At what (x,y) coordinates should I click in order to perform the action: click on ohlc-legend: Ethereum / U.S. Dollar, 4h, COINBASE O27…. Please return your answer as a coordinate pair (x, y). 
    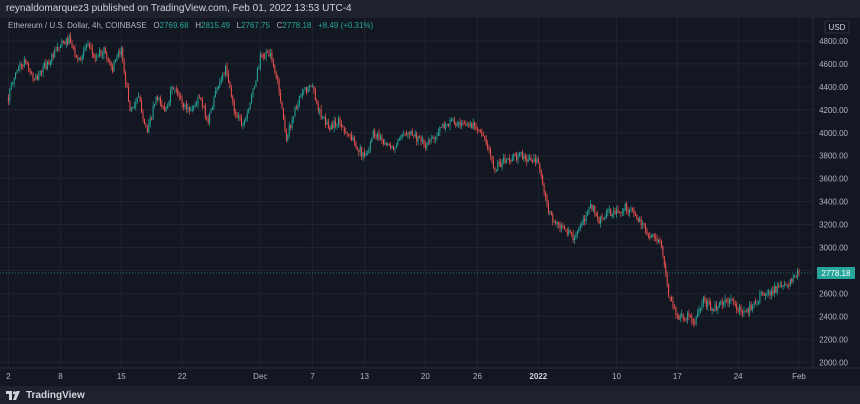
    Looking at the image, I should click on (190, 25).